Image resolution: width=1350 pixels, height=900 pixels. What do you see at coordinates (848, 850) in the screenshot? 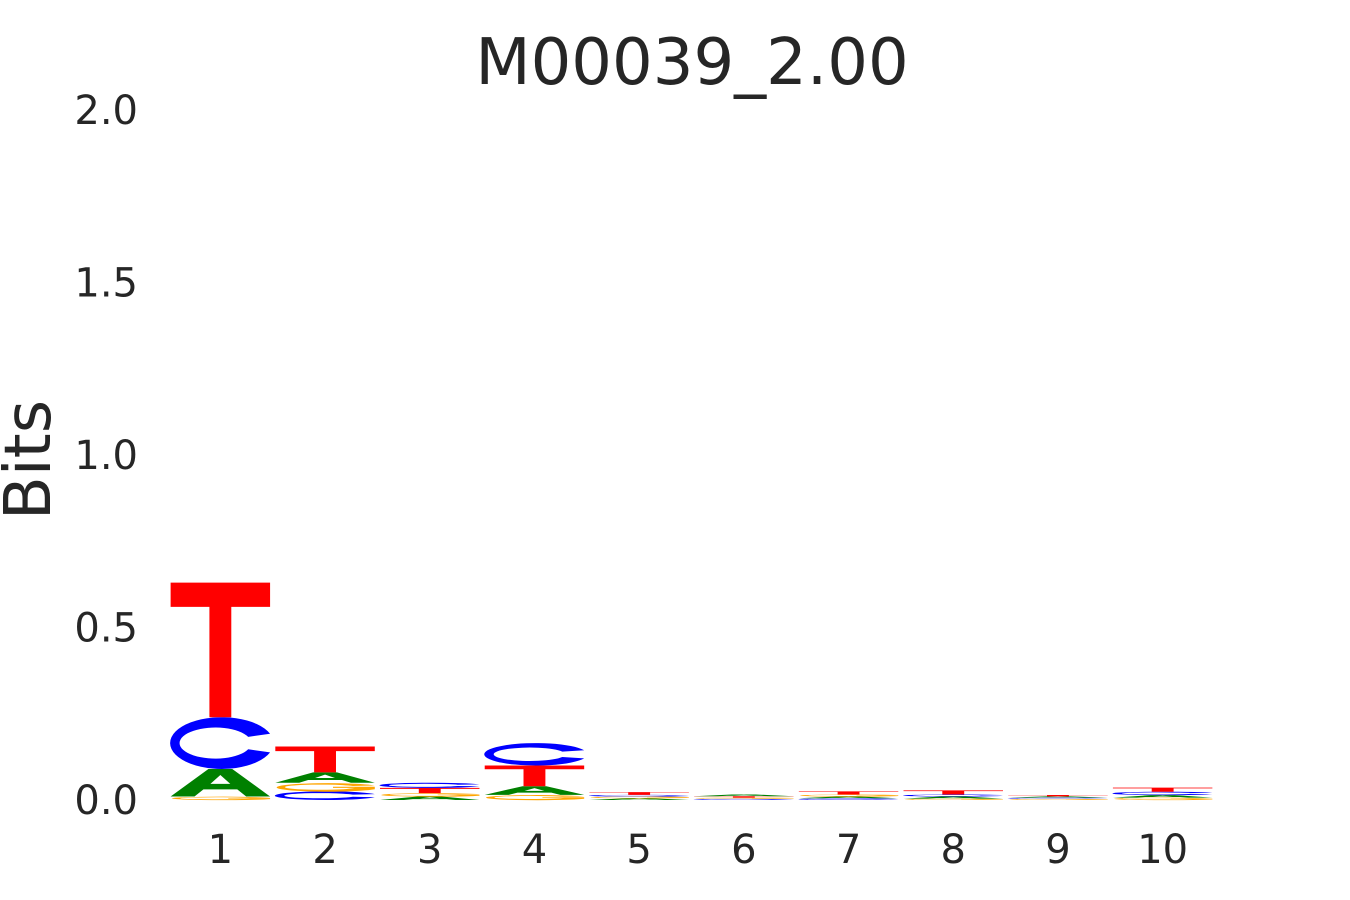
I see `x-tick-label: 7` at bounding box center [848, 850].